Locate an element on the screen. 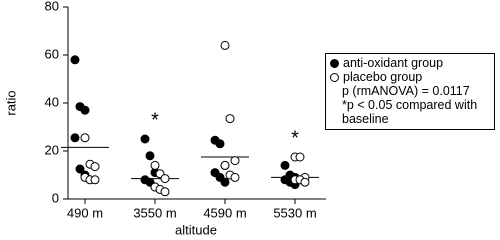 Image resolution: width=500 pixels, height=240 pixels. y-tick-label: 60 is located at coordinates (52, 53).